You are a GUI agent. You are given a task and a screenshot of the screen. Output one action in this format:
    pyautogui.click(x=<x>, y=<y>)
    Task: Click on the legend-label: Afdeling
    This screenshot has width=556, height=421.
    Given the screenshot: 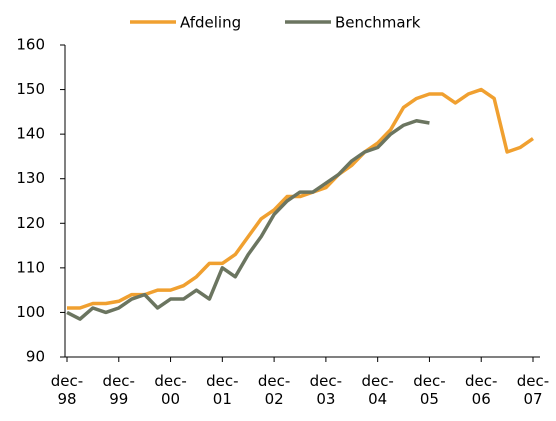 What is the action you would take?
    pyautogui.click(x=210, y=23)
    